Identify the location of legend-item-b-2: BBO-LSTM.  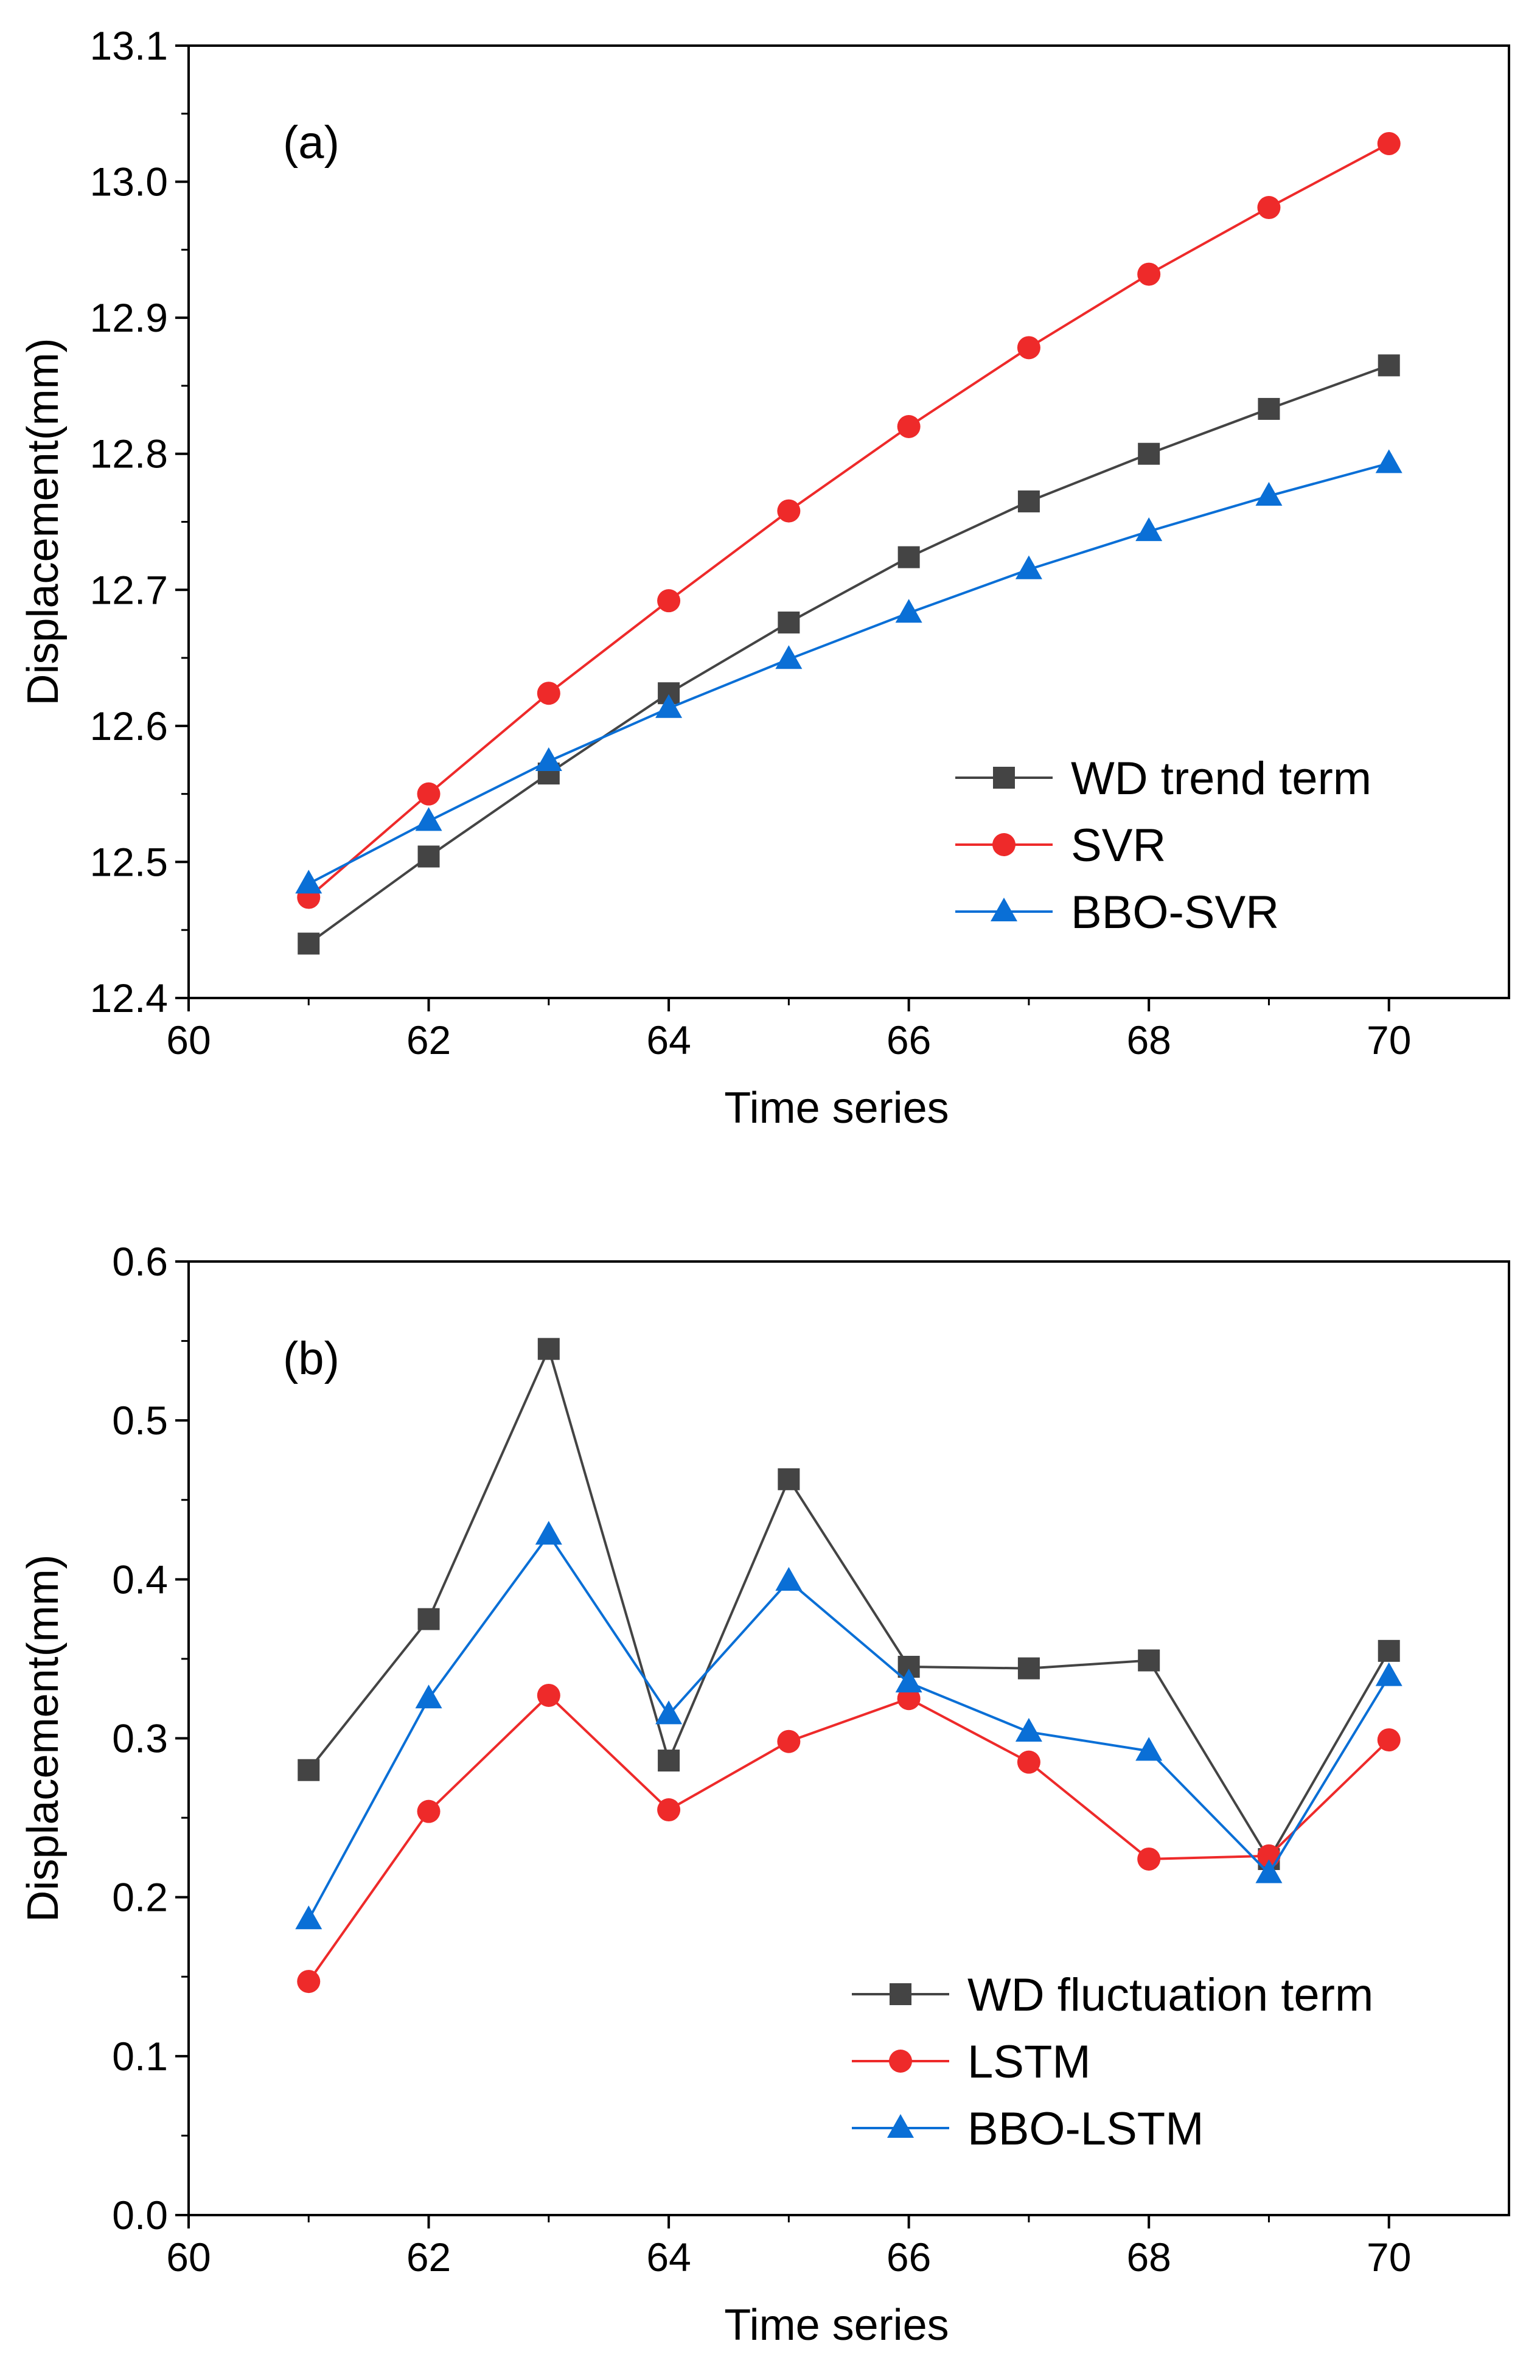
(1028, 2129).